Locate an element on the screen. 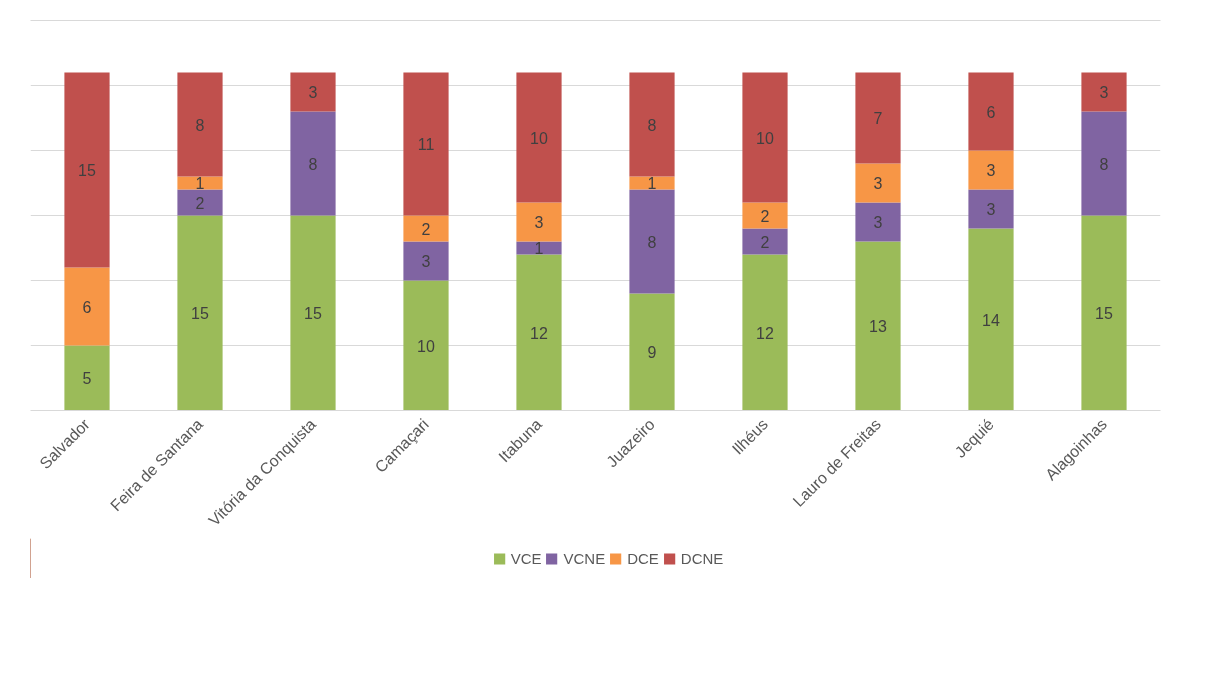 This screenshot has height=695, width=1208. data-label: 7 is located at coordinates (878, 118).